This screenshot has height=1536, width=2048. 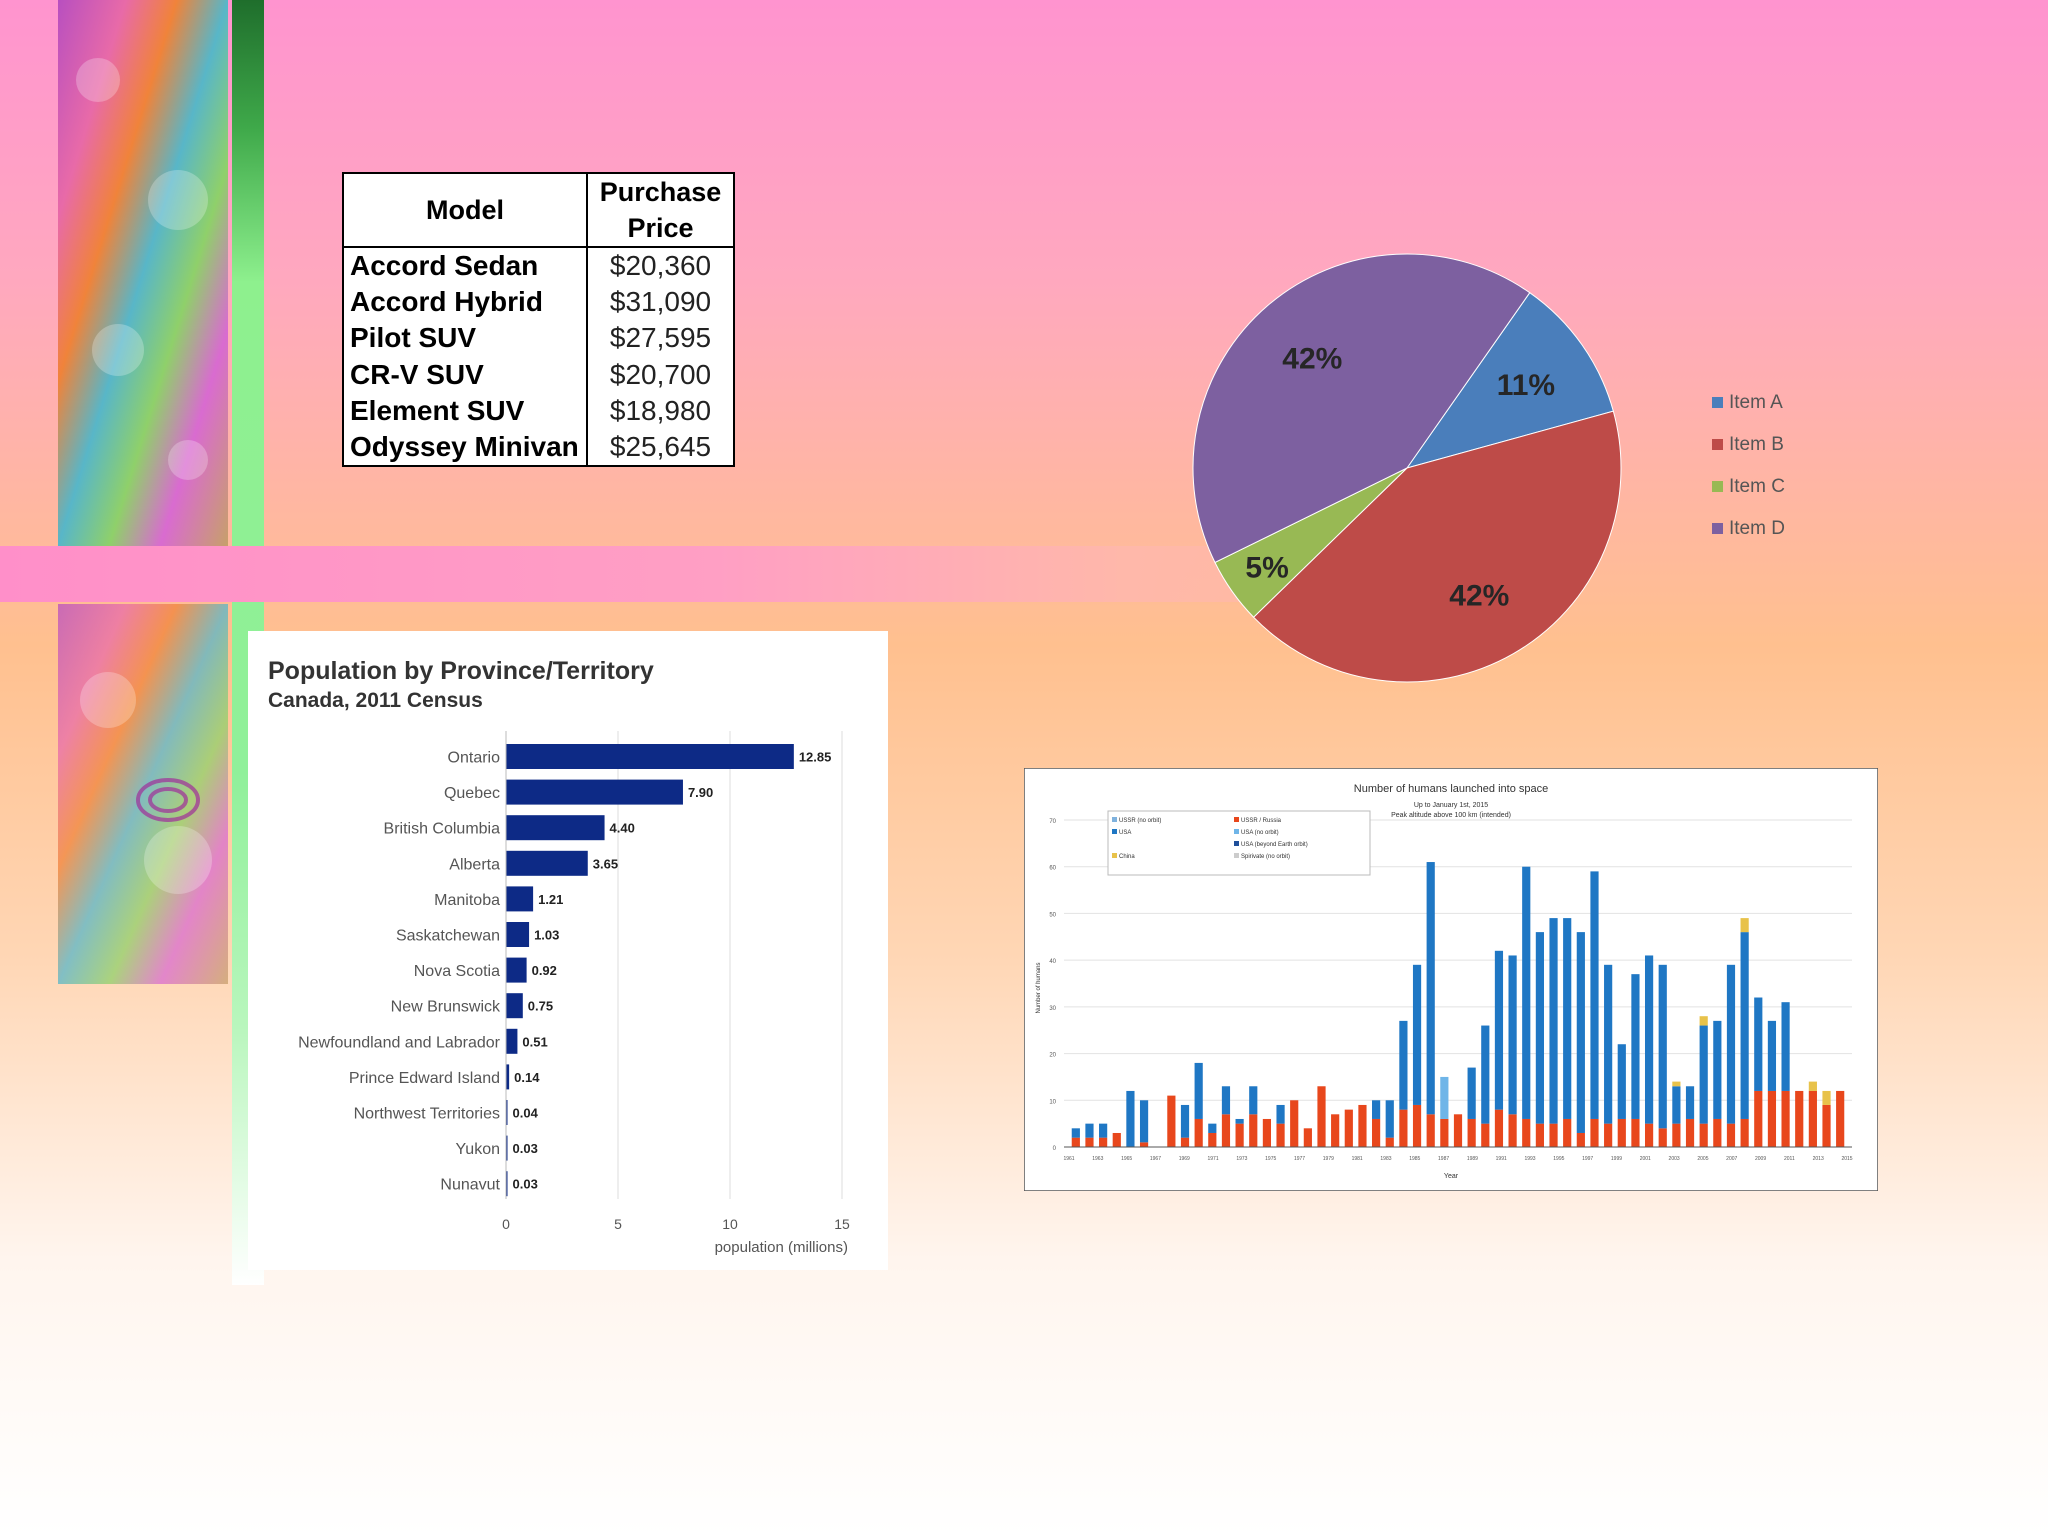 What do you see at coordinates (1126, 1159) in the screenshot?
I see `tick-label: 1965` at bounding box center [1126, 1159].